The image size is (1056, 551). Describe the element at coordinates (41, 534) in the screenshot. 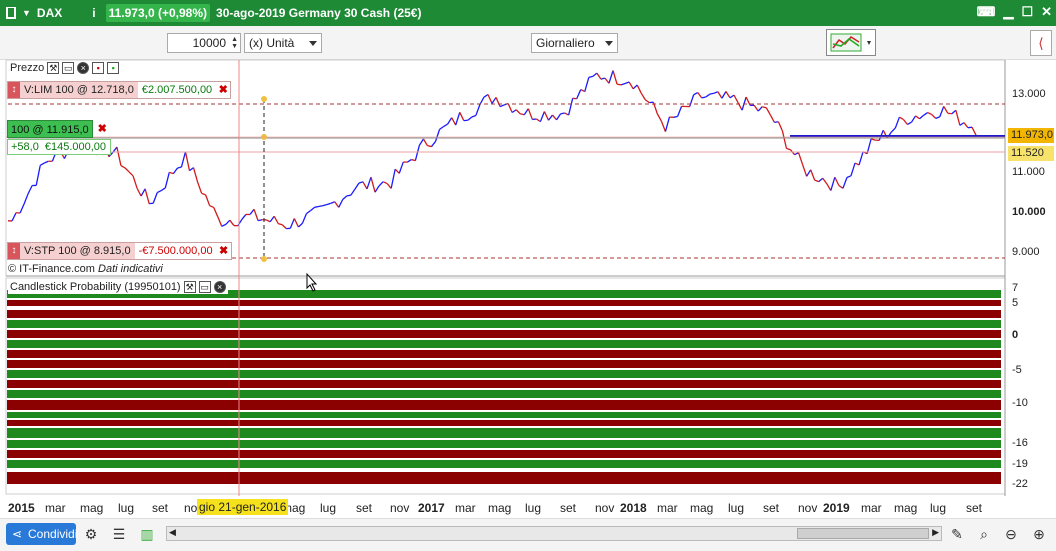

I see `share-button: ⋖ Condividi` at that location.